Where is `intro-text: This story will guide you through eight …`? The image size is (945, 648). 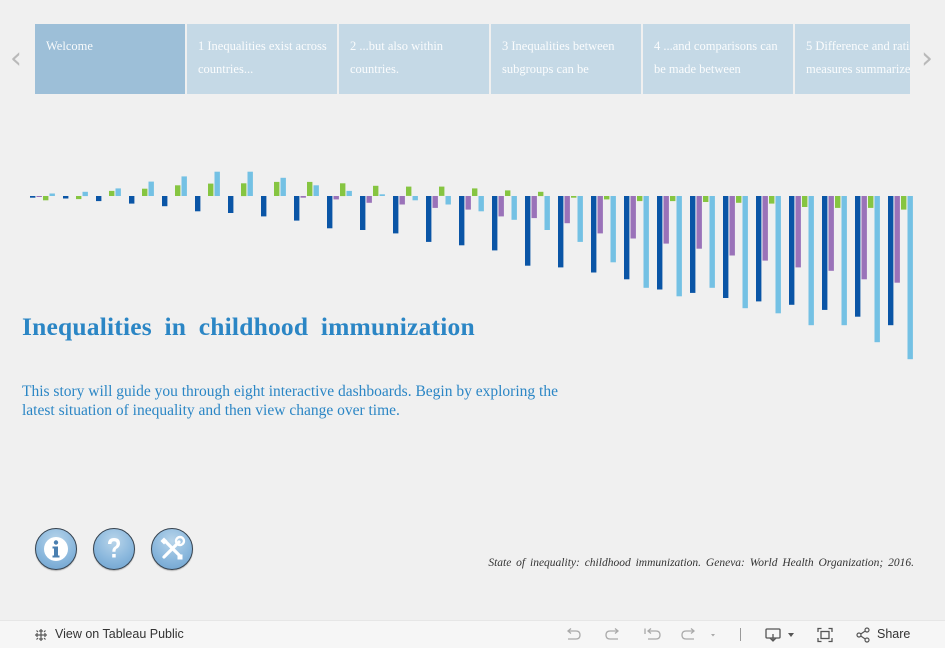
intro-text: This story will guide you through eight … is located at coordinates (290, 401).